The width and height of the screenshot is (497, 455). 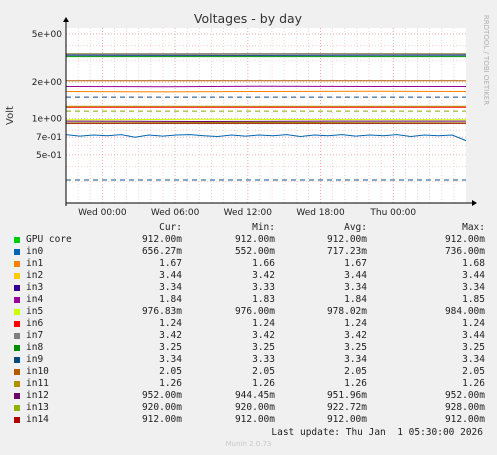 What do you see at coordinates (49, 156) in the screenshot?
I see `y-tick-label: 5e-01` at bounding box center [49, 156].